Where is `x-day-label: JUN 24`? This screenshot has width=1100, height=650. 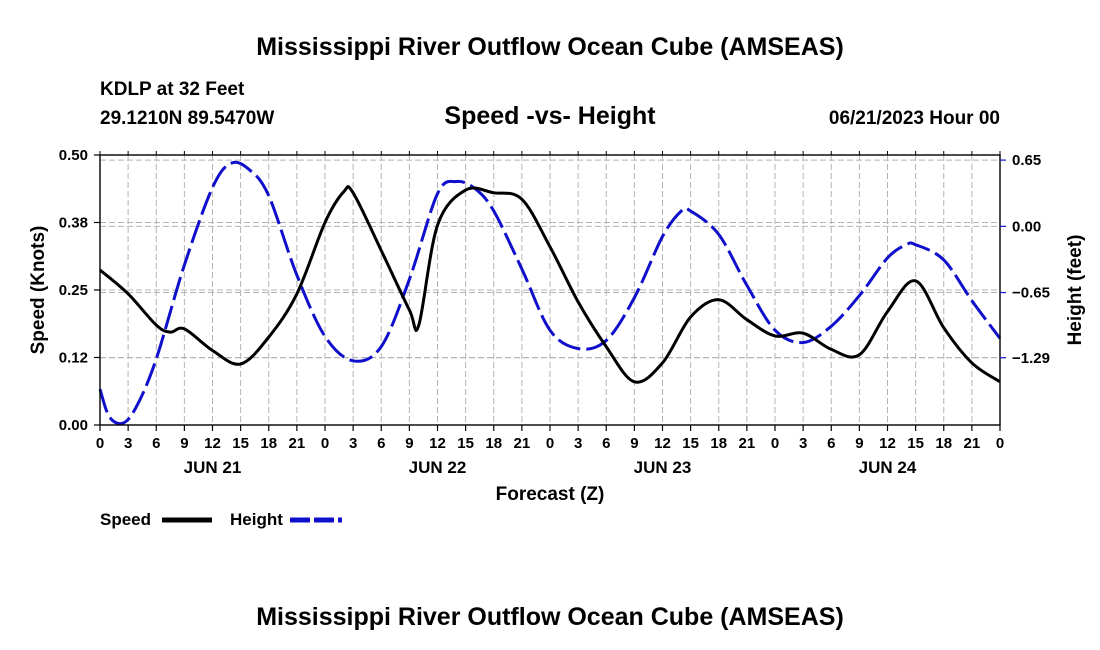 x-day-label: JUN 24 is located at coordinates (888, 467).